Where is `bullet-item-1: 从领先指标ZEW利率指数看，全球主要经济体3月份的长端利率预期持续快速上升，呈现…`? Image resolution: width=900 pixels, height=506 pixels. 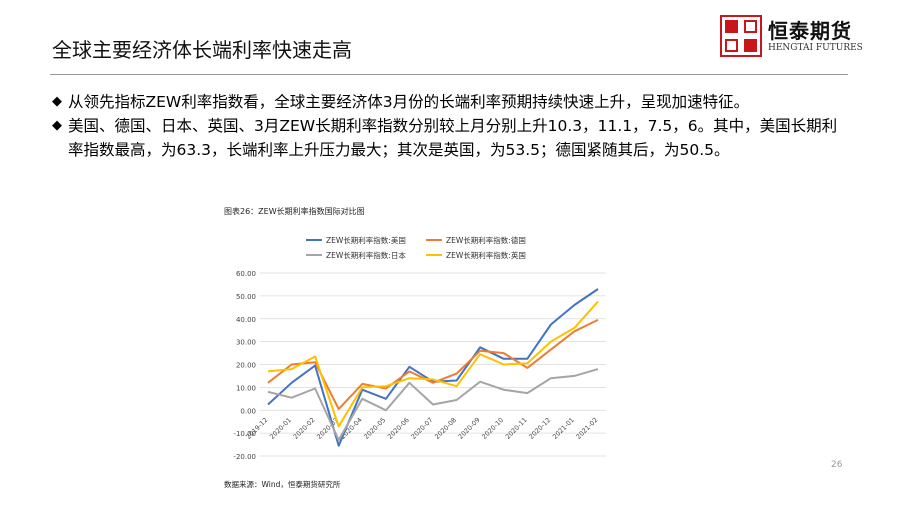 bullet-item-1: 从领先指标ZEW利率指数看，全球主要经济体3月份的长端利率预期持续快速上升，呈现… is located at coordinates (447, 102).